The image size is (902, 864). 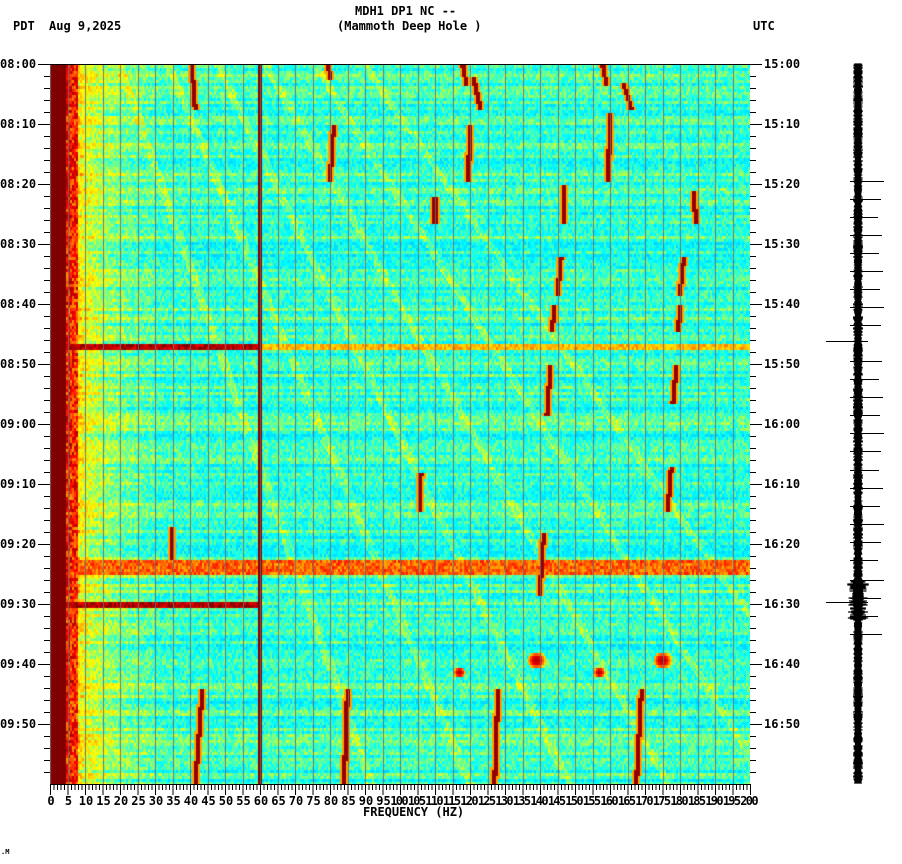 What do you see at coordinates (18, 604) in the screenshot?
I see `y-tick-label-left: 09:30` at bounding box center [18, 604].